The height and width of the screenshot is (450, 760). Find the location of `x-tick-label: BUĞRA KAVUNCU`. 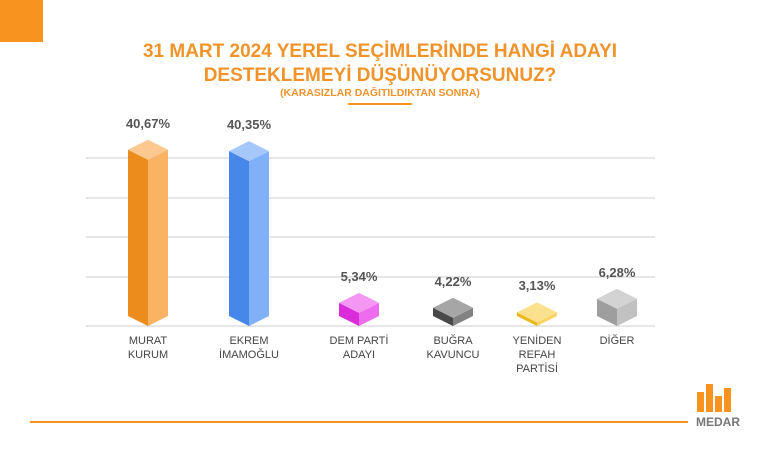

x-tick-label: BUĞRA KAVUNCU is located at coordinates (453, 348).